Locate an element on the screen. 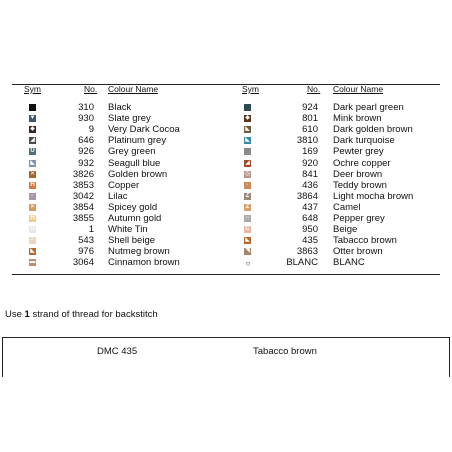 This screenshot has width=452, height=452. colour-key-row: ┘ 543 Shell beige is located at coordinates (226, 240).